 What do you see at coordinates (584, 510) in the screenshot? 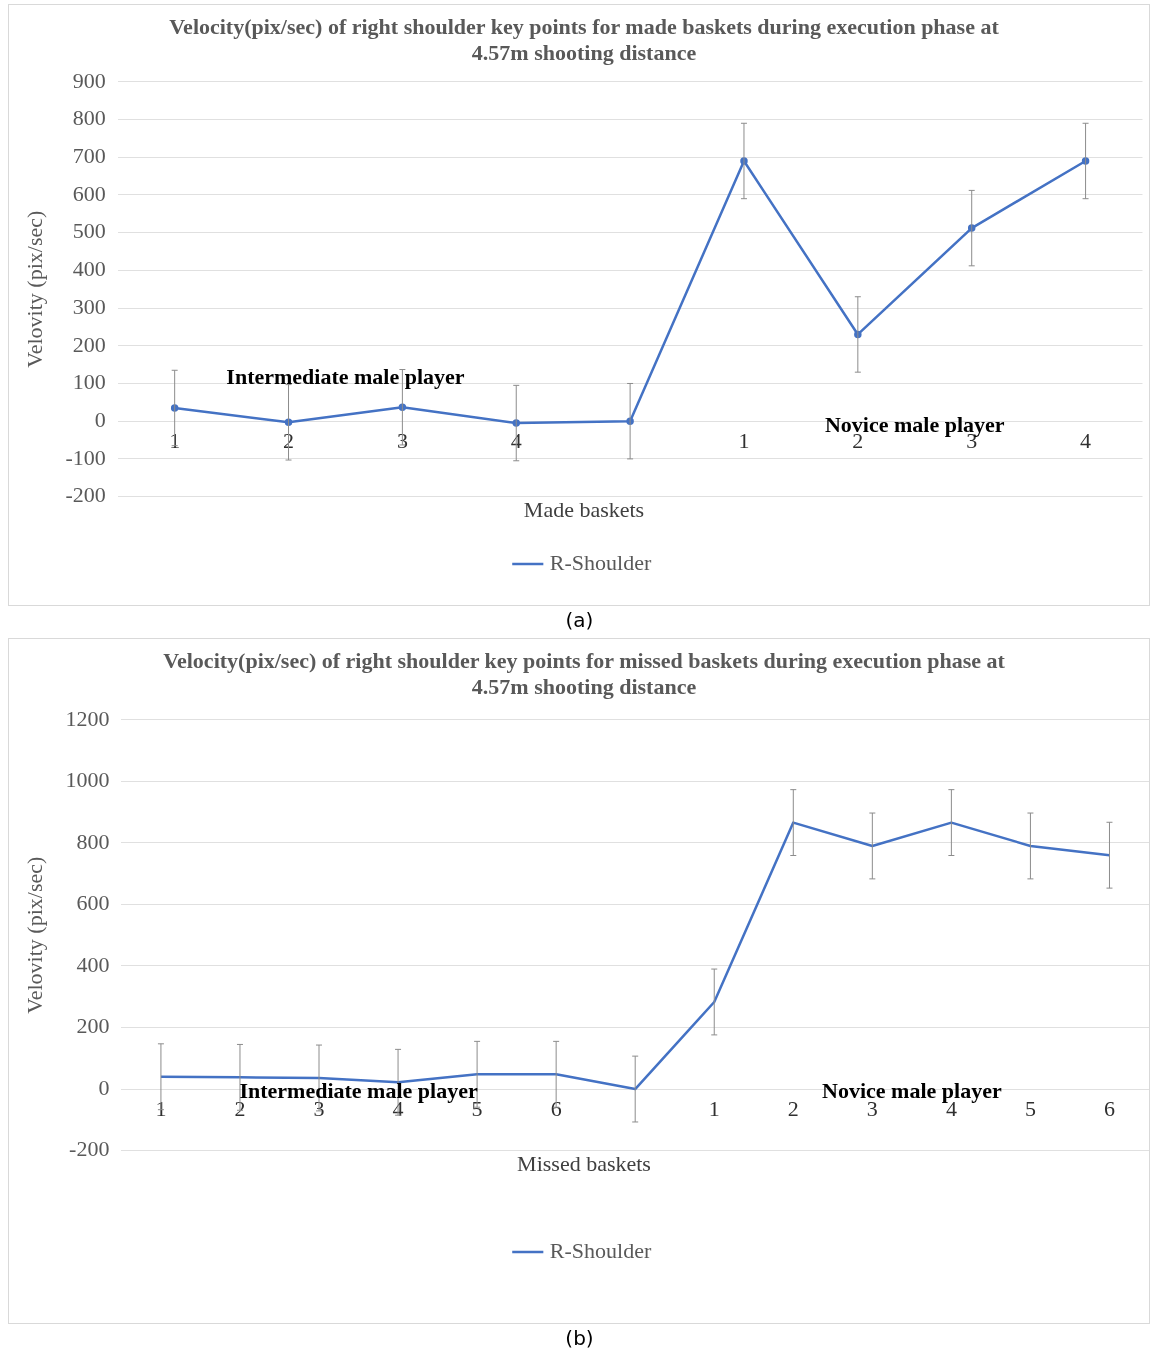
I see `x-axis-title: Made baskets` at bounding box center [584, 510].